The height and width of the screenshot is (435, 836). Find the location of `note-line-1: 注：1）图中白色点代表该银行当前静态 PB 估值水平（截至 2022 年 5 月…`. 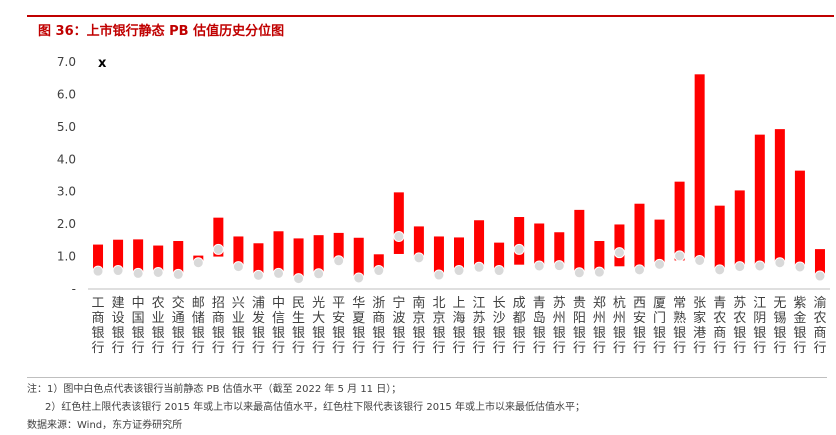

note-line-1: 注：1）图中白色点代表该银行当前静态 PB 估值水平（截至 2022 年 5 月… is located at coordinates (214, 389).